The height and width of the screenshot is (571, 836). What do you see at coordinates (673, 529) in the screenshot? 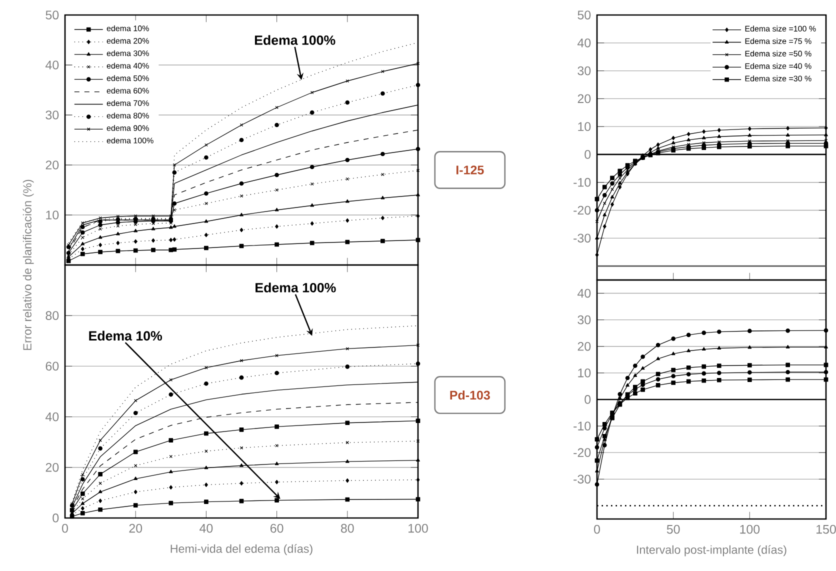
I see `x-tick-label: 50` at bounding box center [673, 529].